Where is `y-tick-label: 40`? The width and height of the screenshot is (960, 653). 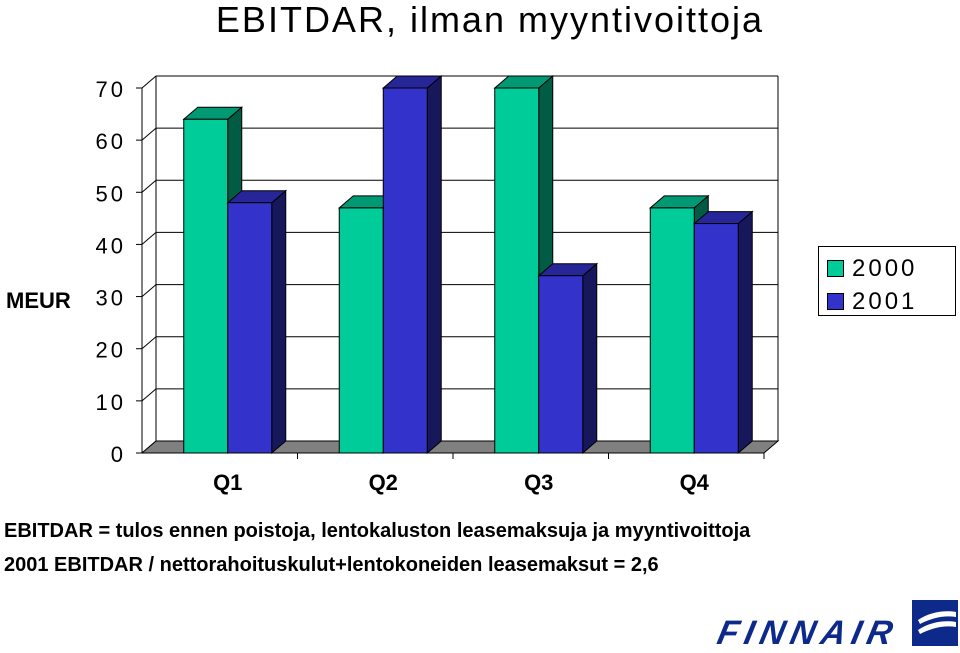 y-tick-label: 40 is located at coordinates (111, 245).